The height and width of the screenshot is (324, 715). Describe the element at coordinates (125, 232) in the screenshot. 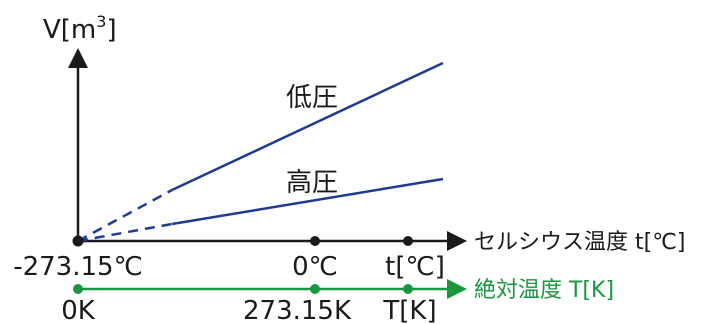

I see `high-pressure-line-extrapolated` at that location.